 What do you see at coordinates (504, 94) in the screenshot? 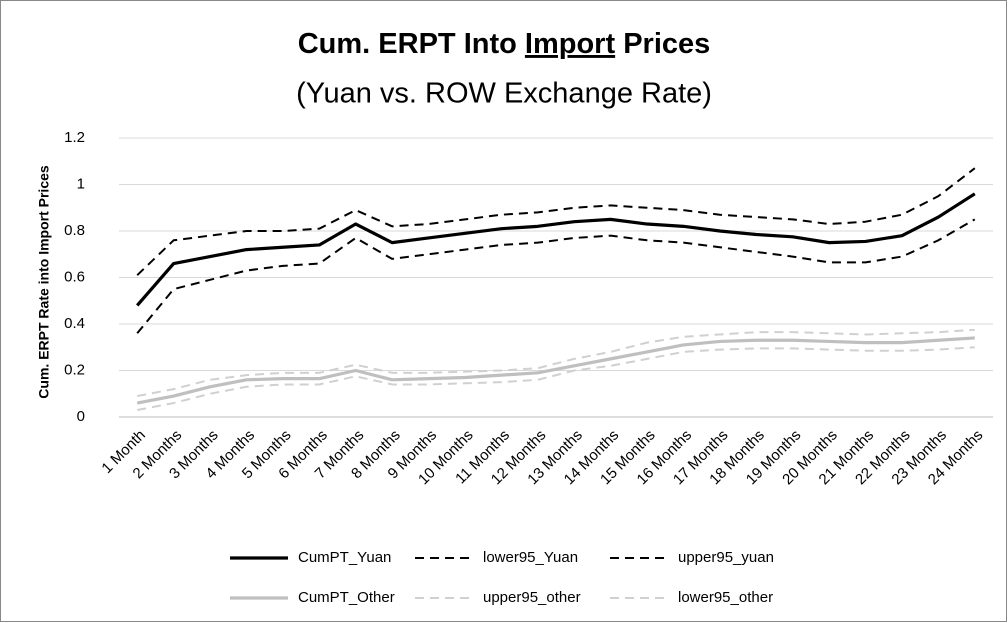
I see `chart-subtitle: (Yuan vs. ROW Exchange Rate)` at bounding box center [504, 94].